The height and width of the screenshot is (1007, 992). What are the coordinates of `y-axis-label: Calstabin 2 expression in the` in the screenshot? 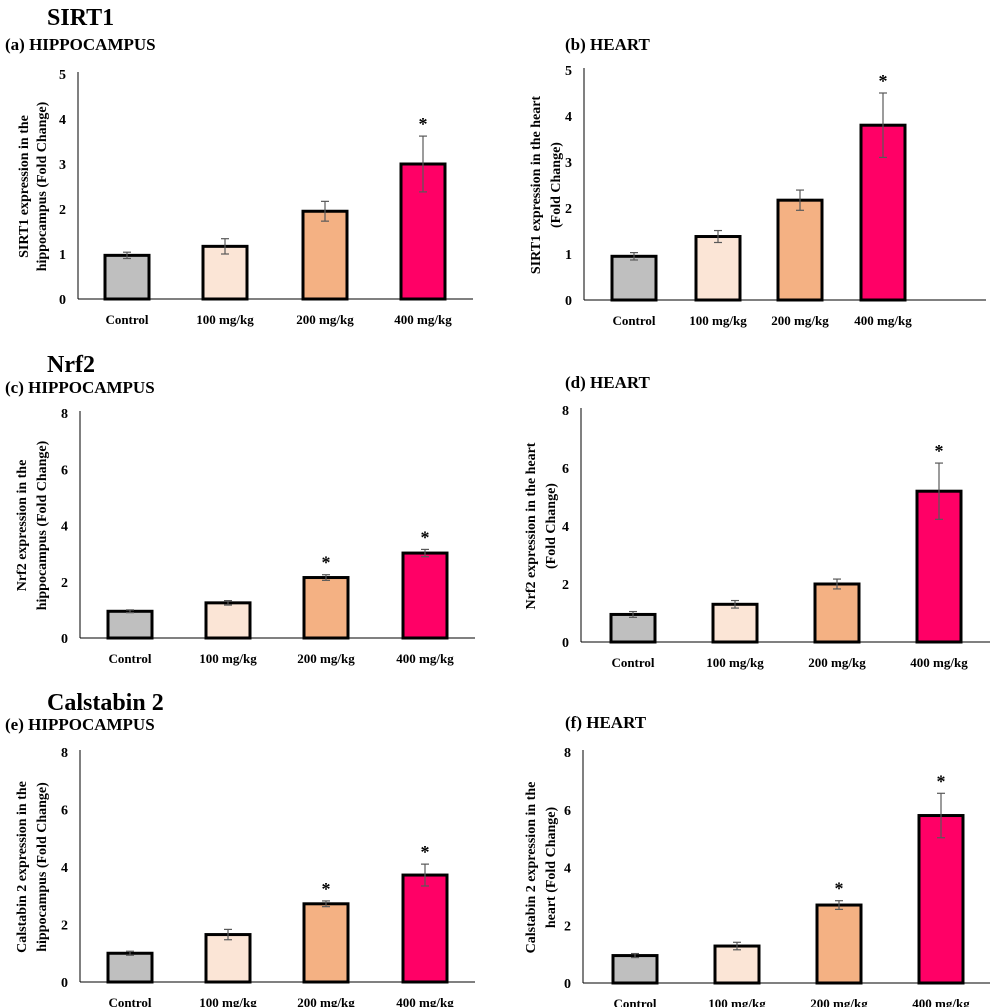 It's located at (22, 867).